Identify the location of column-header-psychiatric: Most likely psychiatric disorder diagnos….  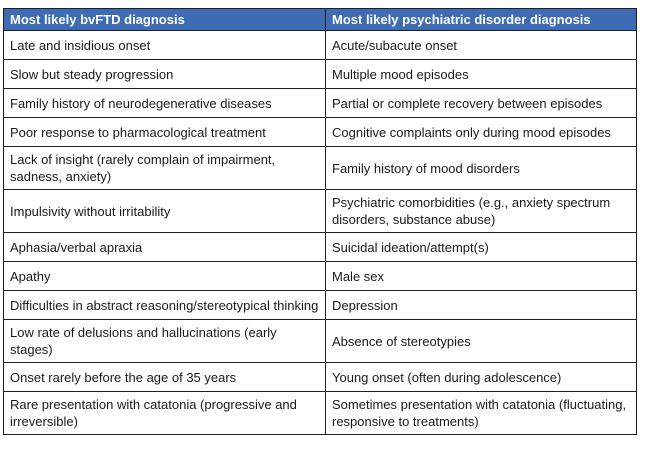
(481, 19).